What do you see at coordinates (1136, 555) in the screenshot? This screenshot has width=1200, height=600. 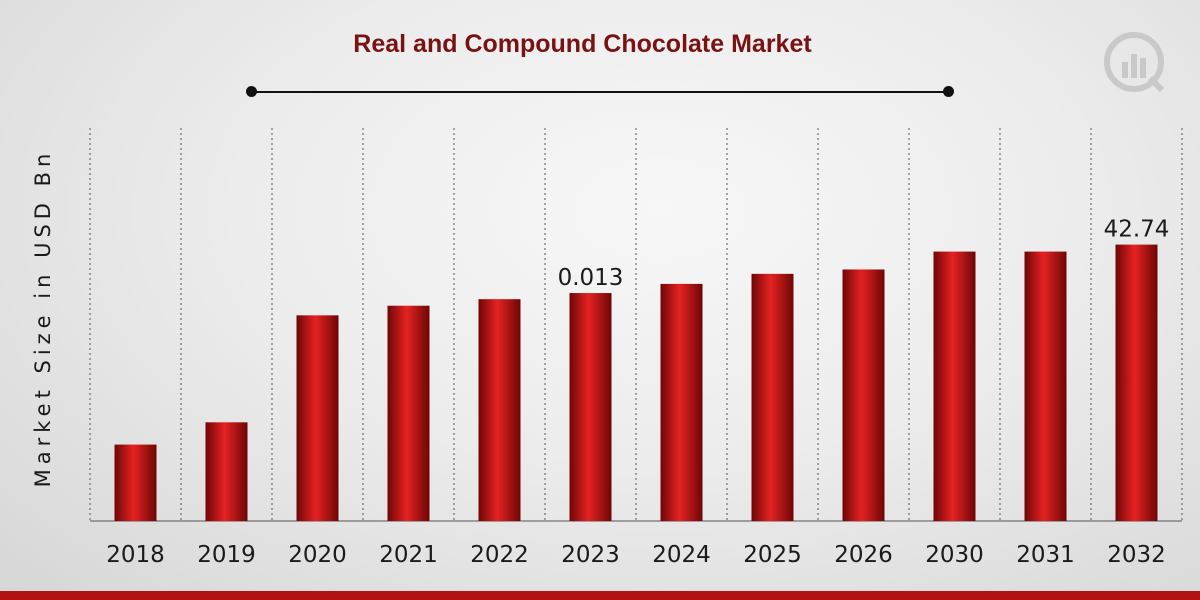 I see `x-tick-label: 2032` at bounding box center [1136, 555].